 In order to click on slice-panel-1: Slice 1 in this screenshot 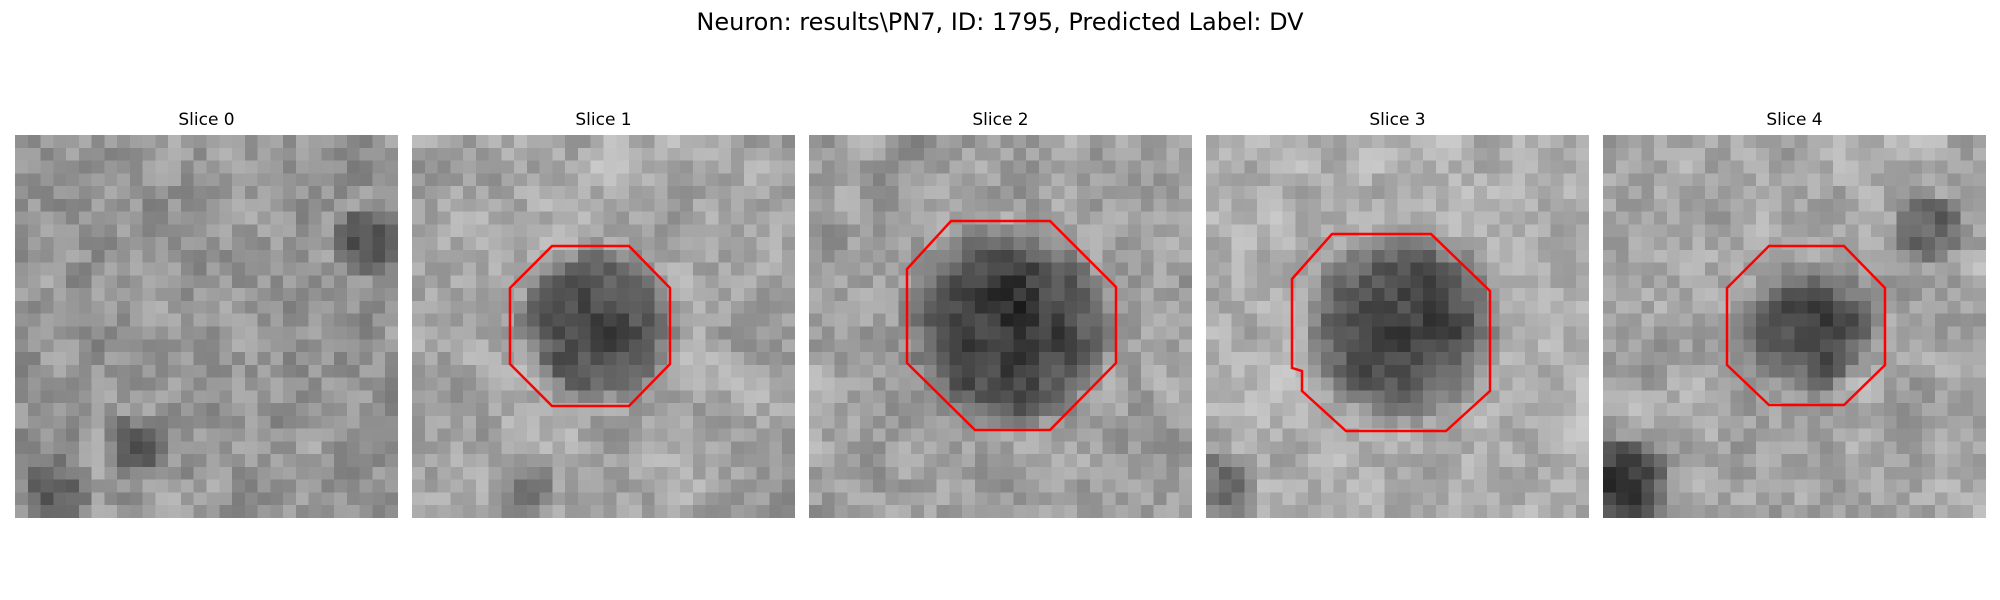, I will do `click(603, 315)`.